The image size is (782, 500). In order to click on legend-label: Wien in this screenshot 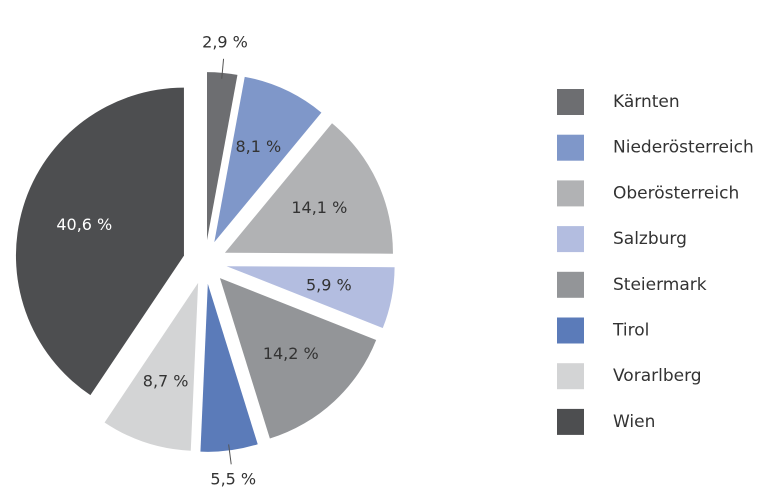, I will do `click(634, 422)`.